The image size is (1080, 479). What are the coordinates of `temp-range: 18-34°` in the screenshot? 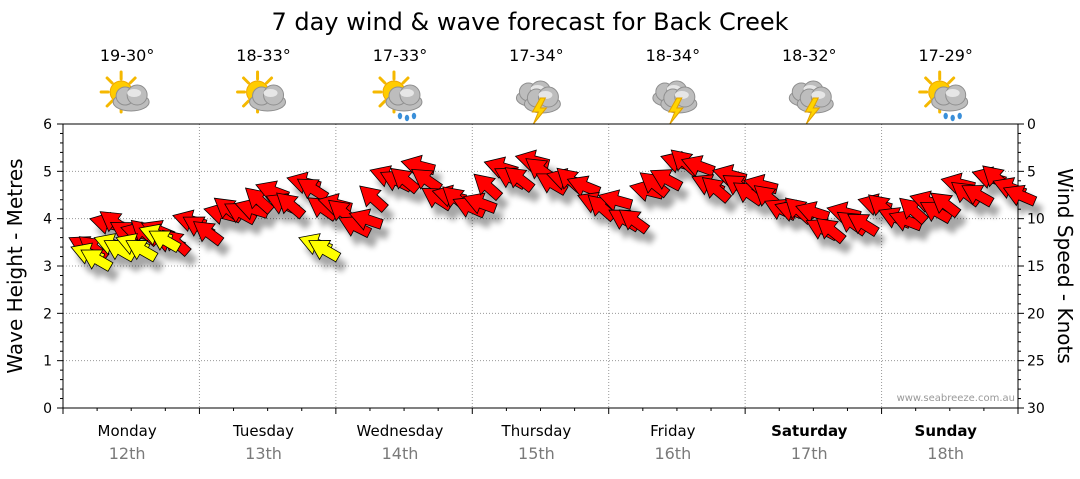 It's located at (673, 55).